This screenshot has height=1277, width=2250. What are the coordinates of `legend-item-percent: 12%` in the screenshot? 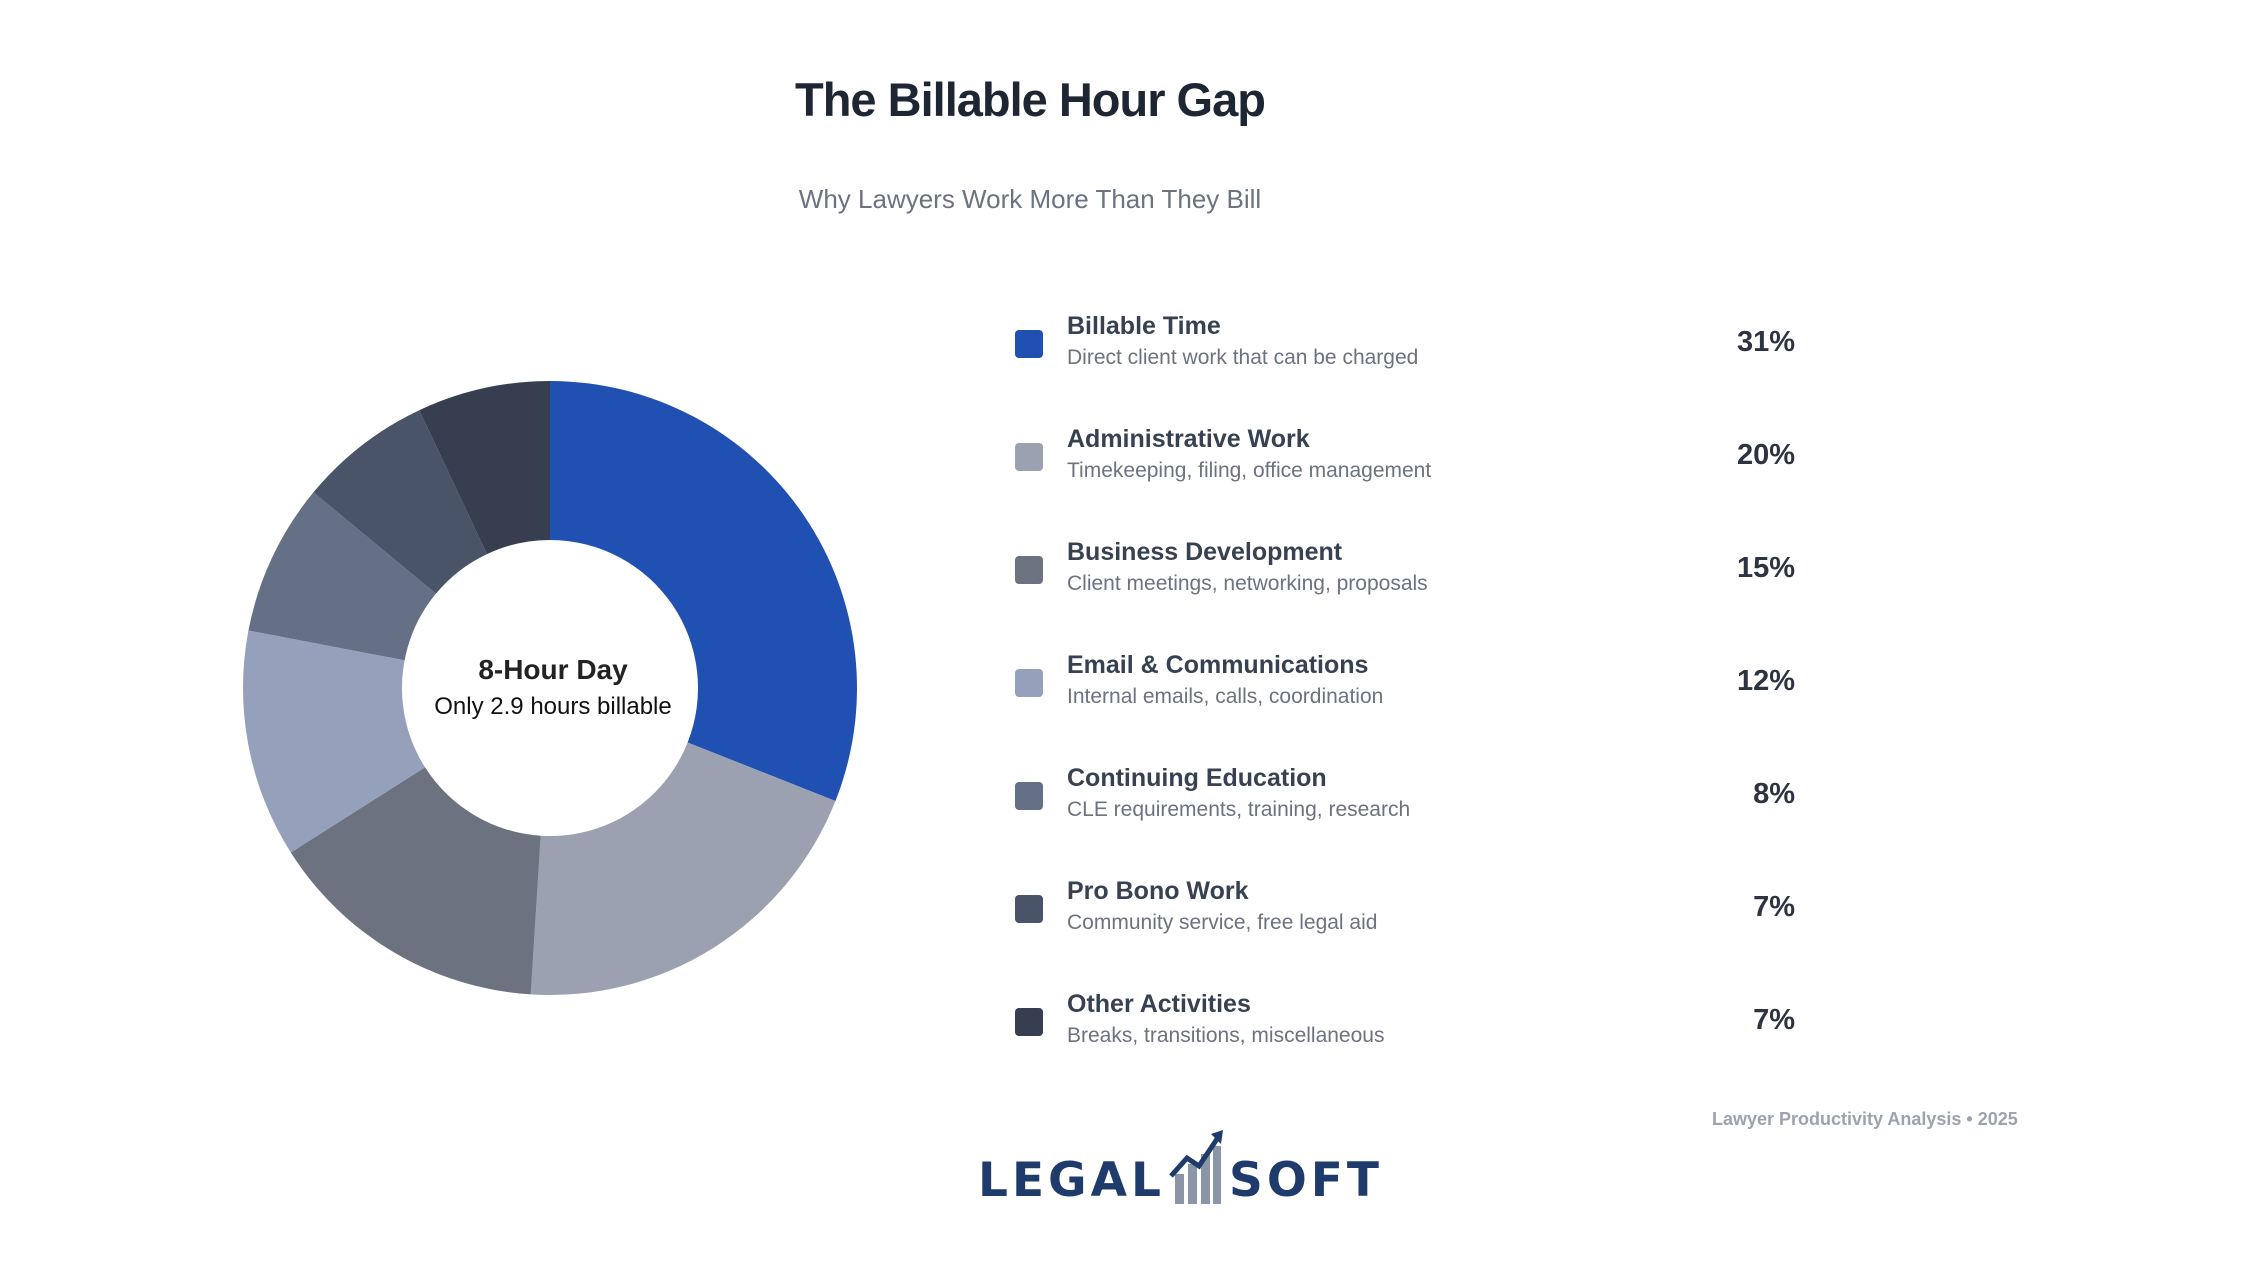 It's located at (1765, 681).